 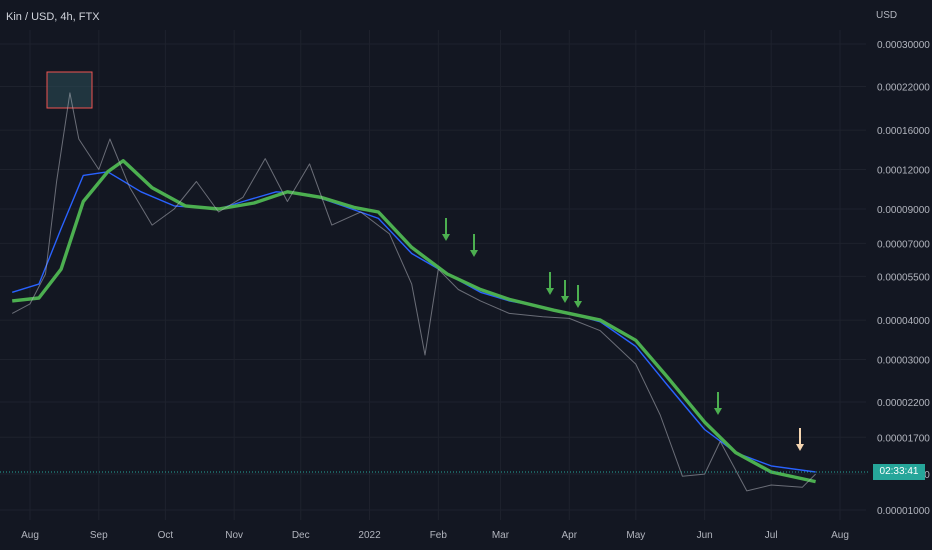 I want to click on currency-label: USD, so click(x=887, y=15).